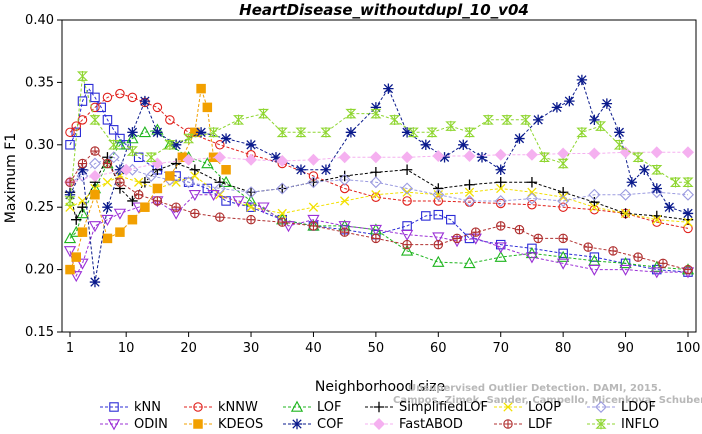 This screenshot has height=434, width=702. What do you see at coordinates (379, 407) in the screenshot?
I see `legend-marker-simplifiedlof` at bounding box center [379, 407].